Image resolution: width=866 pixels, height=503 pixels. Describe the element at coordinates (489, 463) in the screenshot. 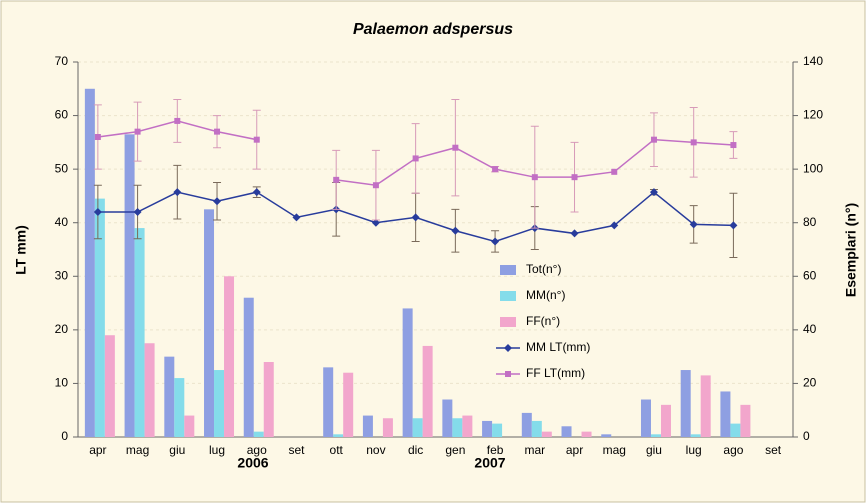

I see `year-label: 2007` at that location.